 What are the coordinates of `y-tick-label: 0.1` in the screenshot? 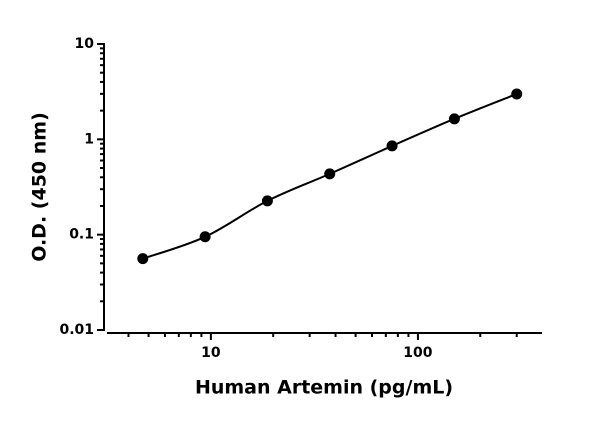 It's located at (81, 235).